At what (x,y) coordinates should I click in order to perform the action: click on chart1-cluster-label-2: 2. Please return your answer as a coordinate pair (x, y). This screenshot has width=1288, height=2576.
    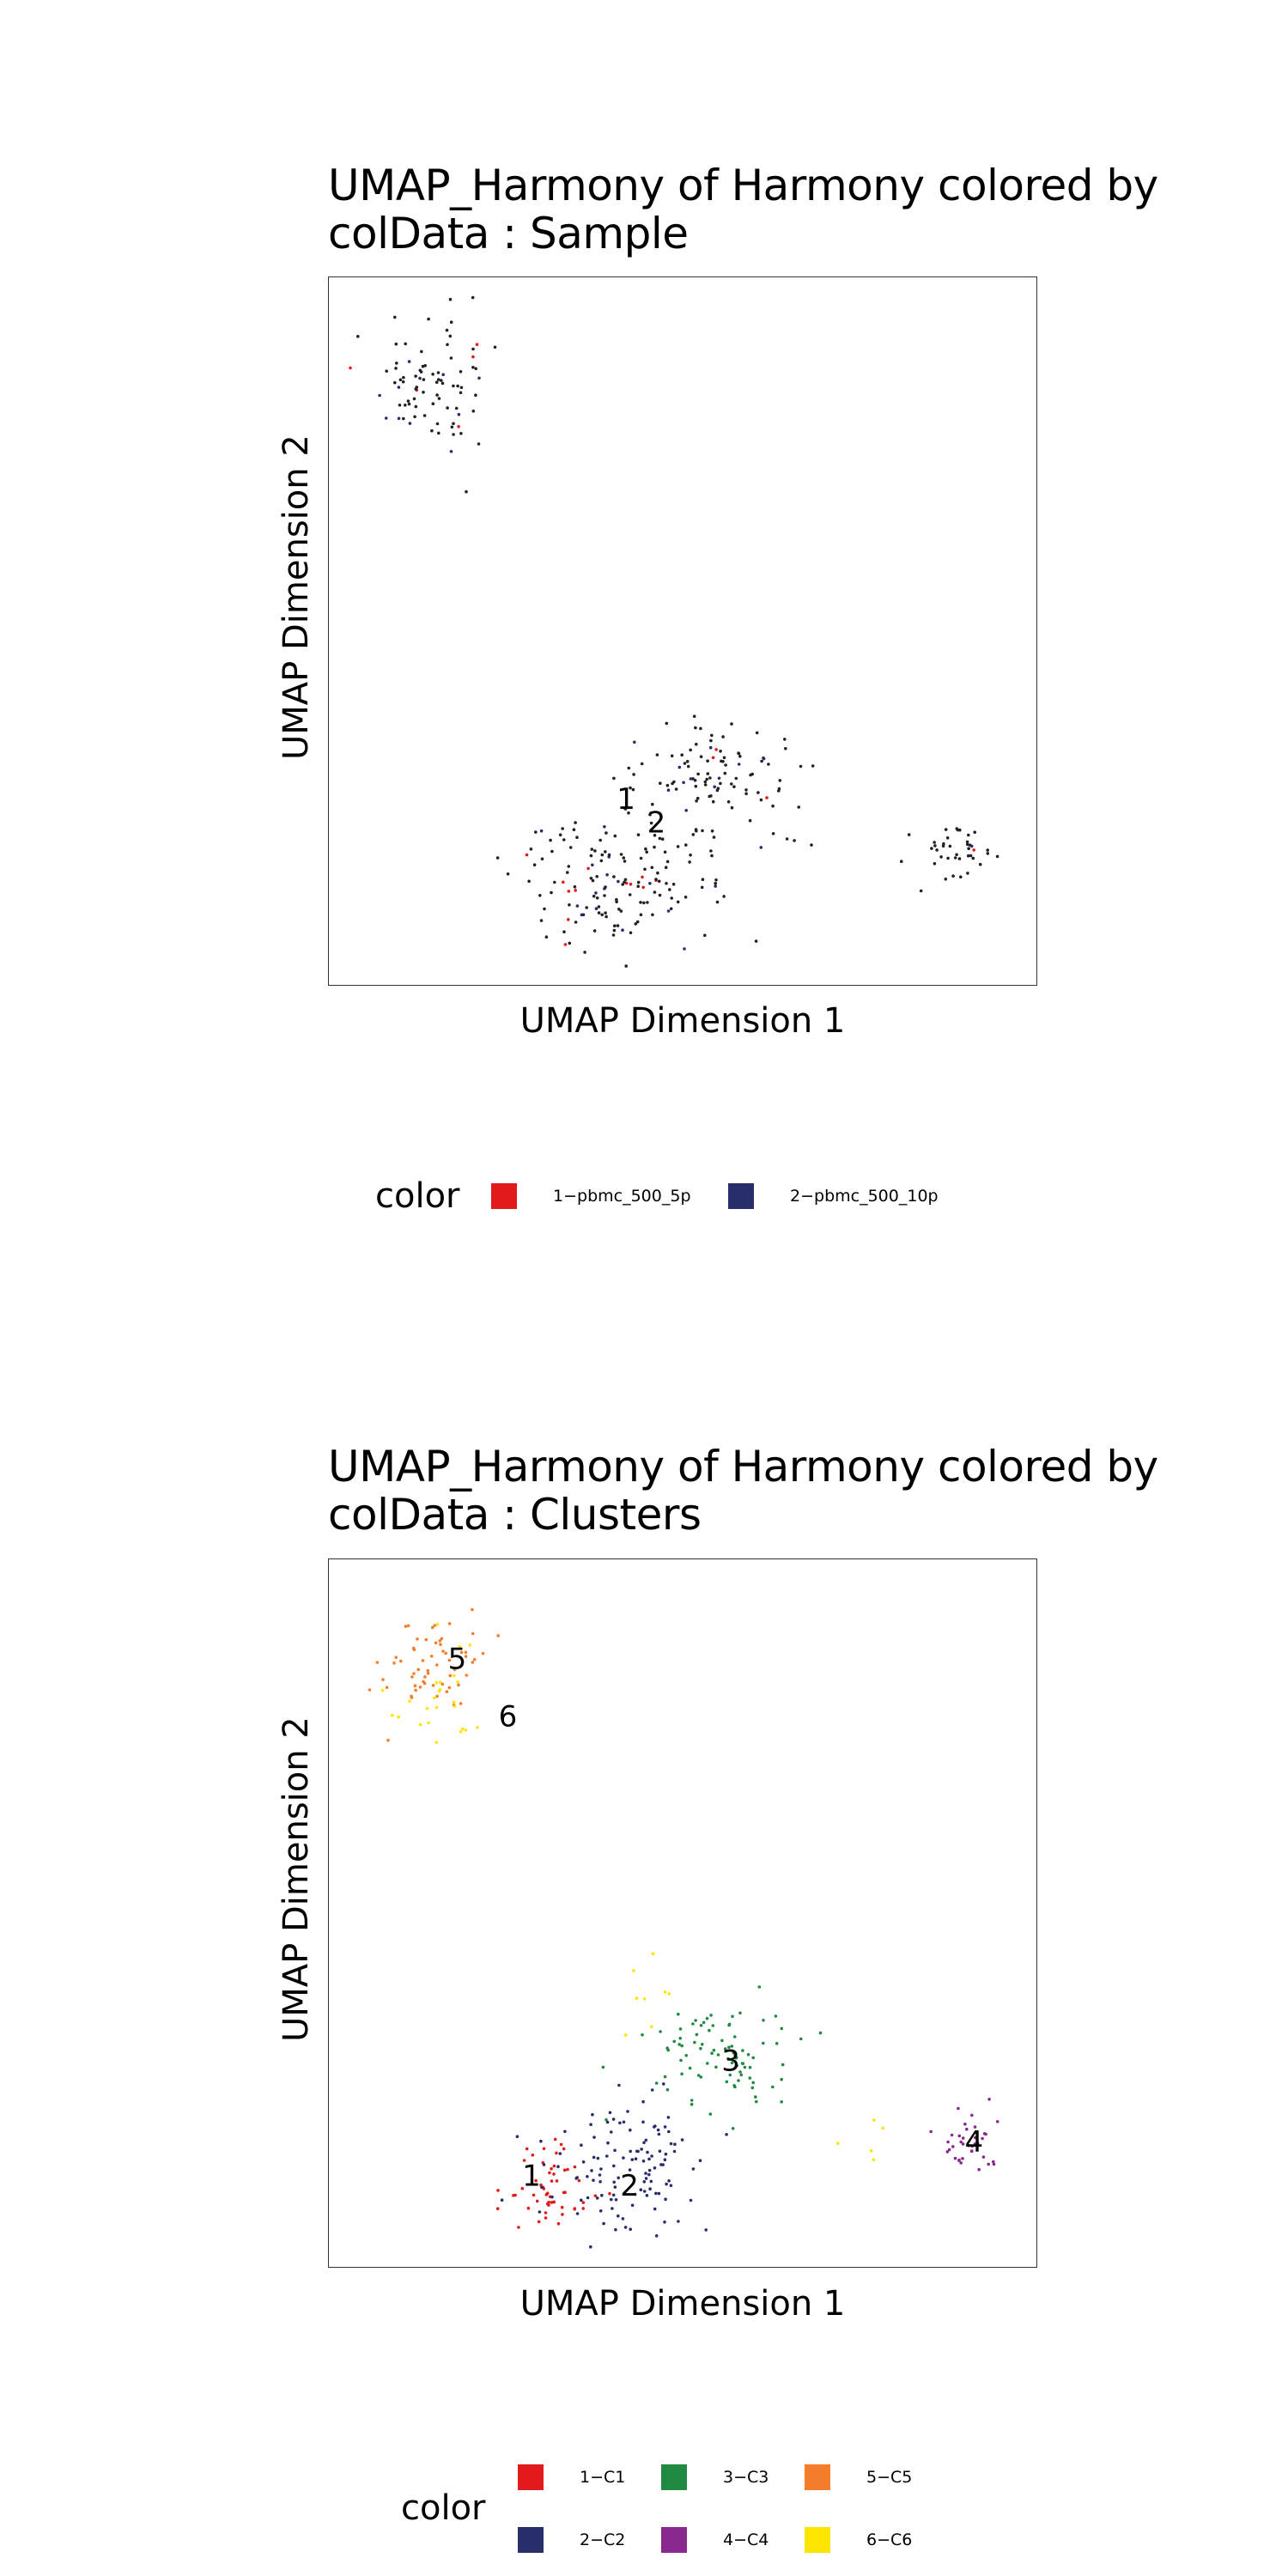
    Looking at the image, I should click on (656, 823).